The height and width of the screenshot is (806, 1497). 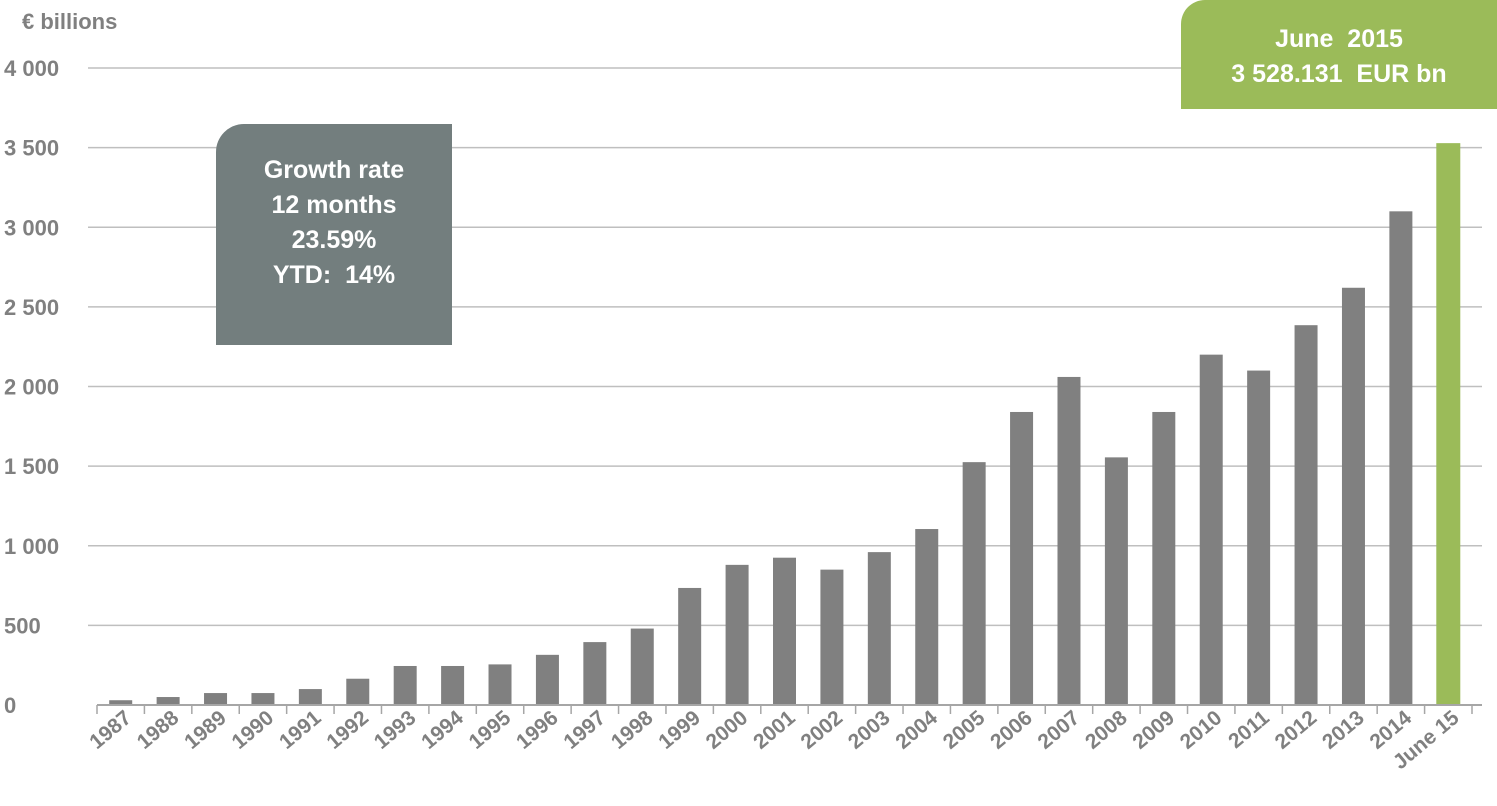 What do you see at coordinates (1259, 537) in the screenshot?
I see `bar-2011` at bounding box center [1259, 537].